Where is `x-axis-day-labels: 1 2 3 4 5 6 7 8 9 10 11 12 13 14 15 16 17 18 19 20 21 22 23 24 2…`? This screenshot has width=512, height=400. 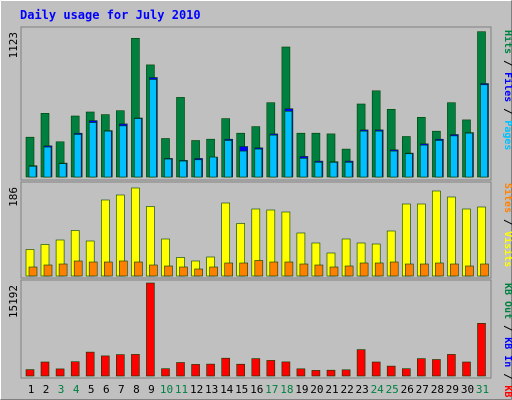 x-axis-day-labels: 1 2 3 4 5 6 7 8 9 10 11 12 13 14 15 16 17 18 19 20 21 22 23 24 2… is located at coordinates (258, 389).